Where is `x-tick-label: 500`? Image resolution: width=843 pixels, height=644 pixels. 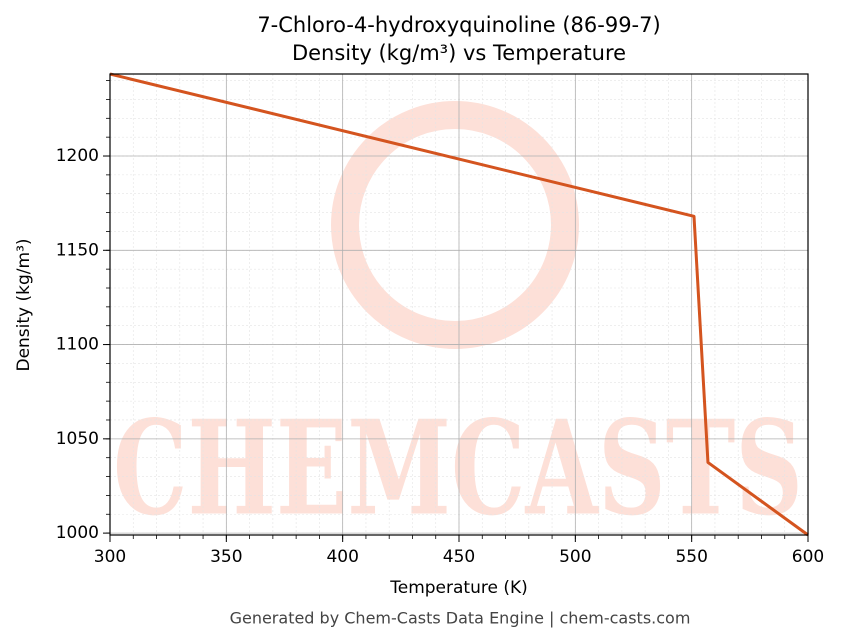 x-tick-label: 500 is located at coordinates (575, 557).